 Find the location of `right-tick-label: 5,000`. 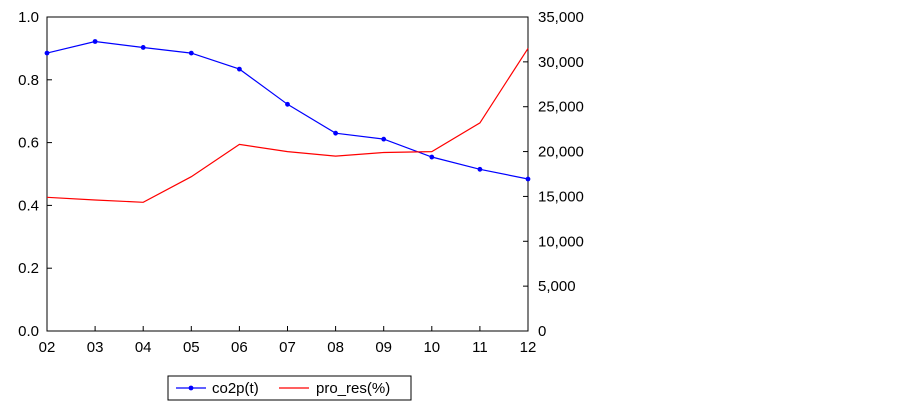

right-tick-label: 5,000 is located at coordinates (557, 286).